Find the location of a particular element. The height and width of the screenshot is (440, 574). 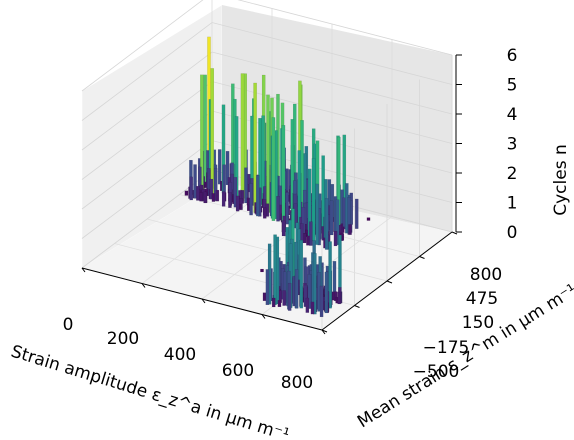

x-tick-label: 400 is located at coordinates (180, 355).